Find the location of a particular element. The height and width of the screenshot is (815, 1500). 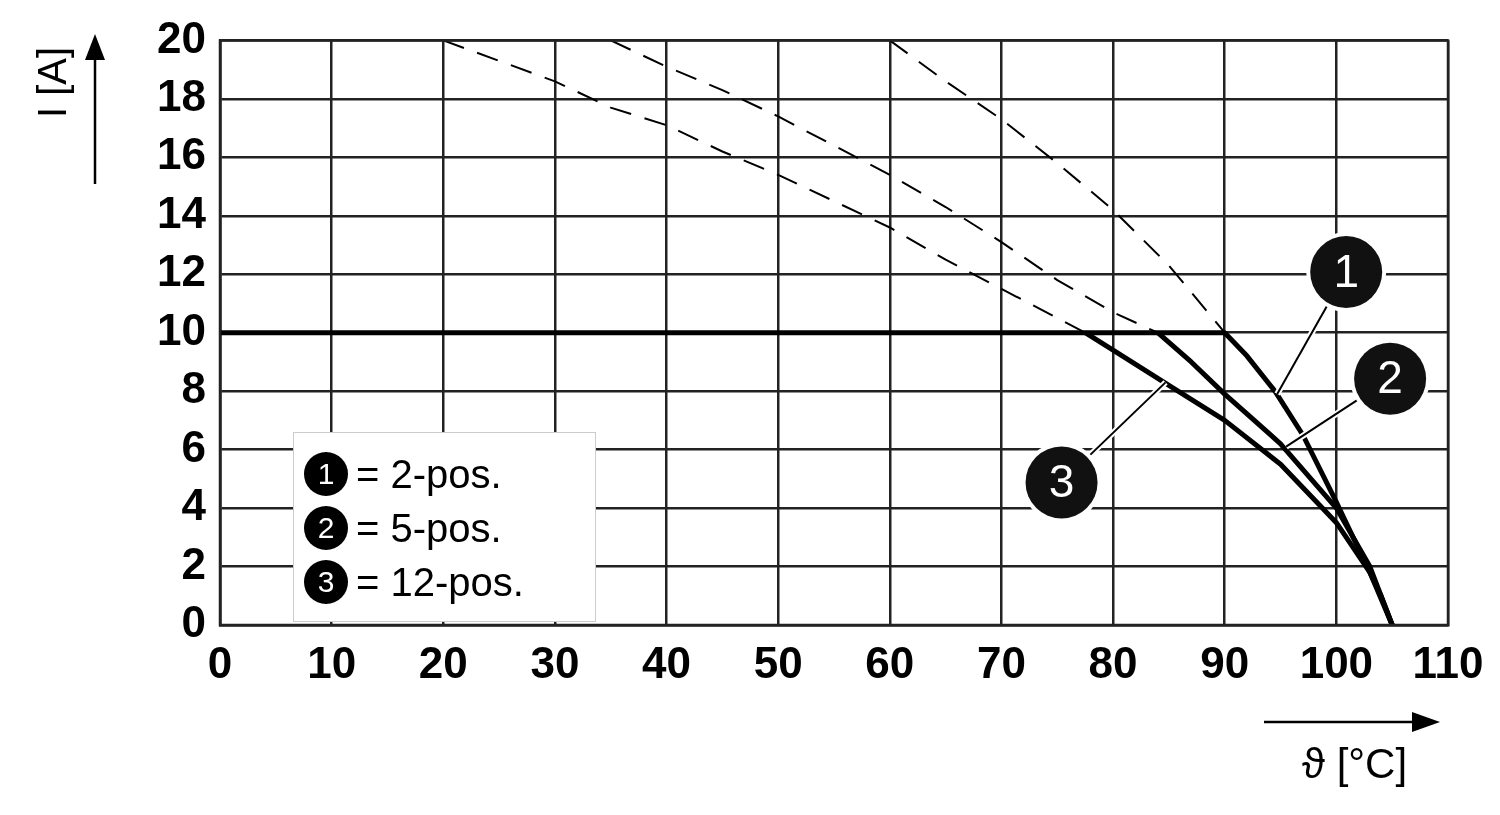

x-tick-label: 90 is located at coordinates (1225, 662).